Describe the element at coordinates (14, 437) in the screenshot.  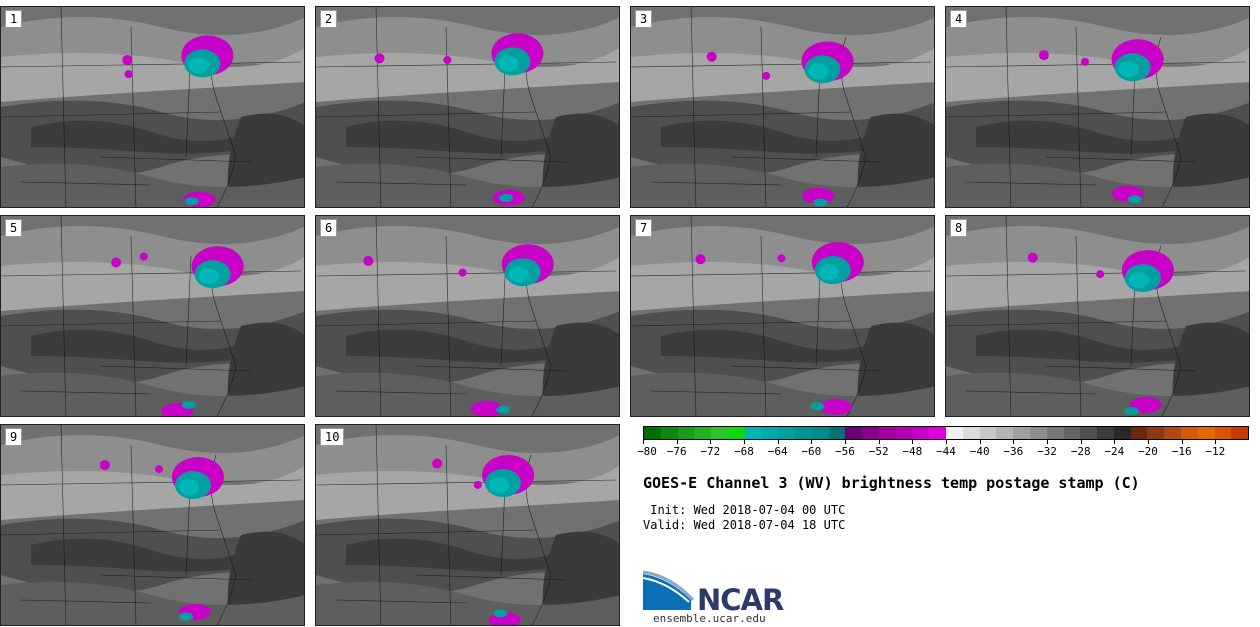
I see `panel-number-label: 9` at that location.